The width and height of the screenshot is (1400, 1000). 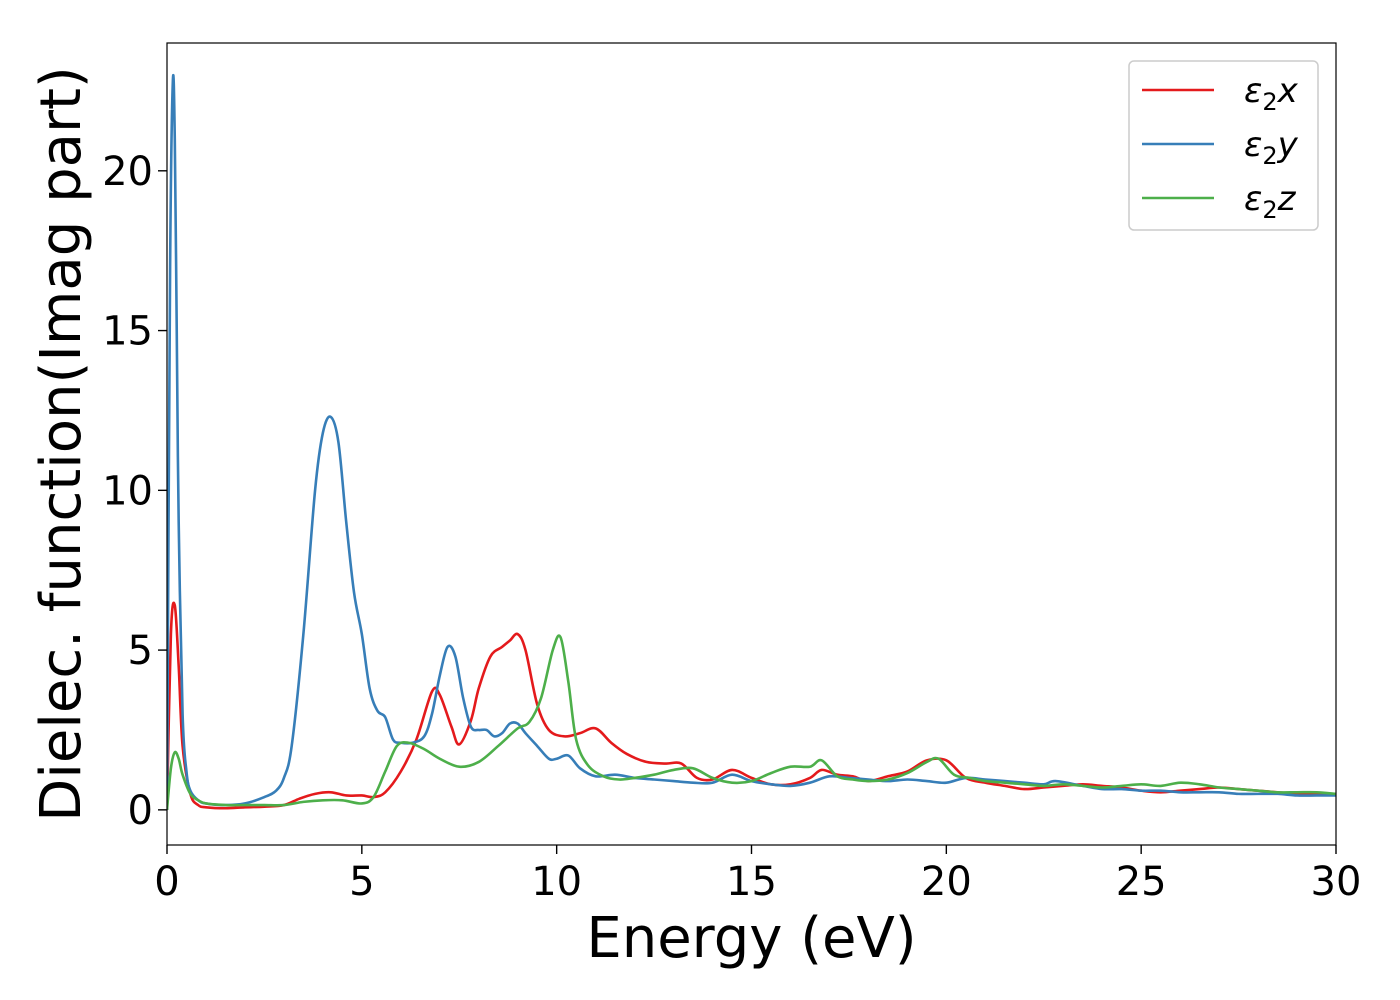 What do you see at coordinates (127, 172) in the screenshot?
I see `y-tick-label: 20` at bounding box center [127, 172].